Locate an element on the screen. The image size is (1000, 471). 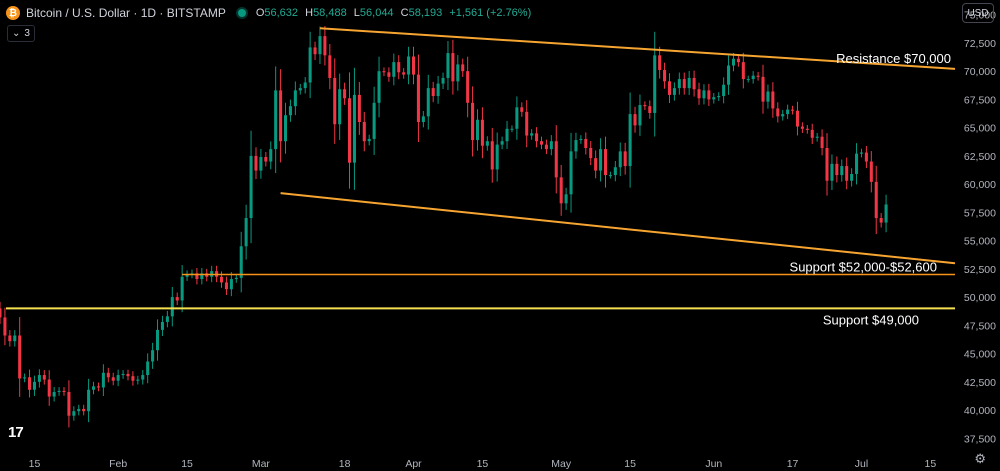
price-tick-label: 55,000 is located at coordinates (980, 242).